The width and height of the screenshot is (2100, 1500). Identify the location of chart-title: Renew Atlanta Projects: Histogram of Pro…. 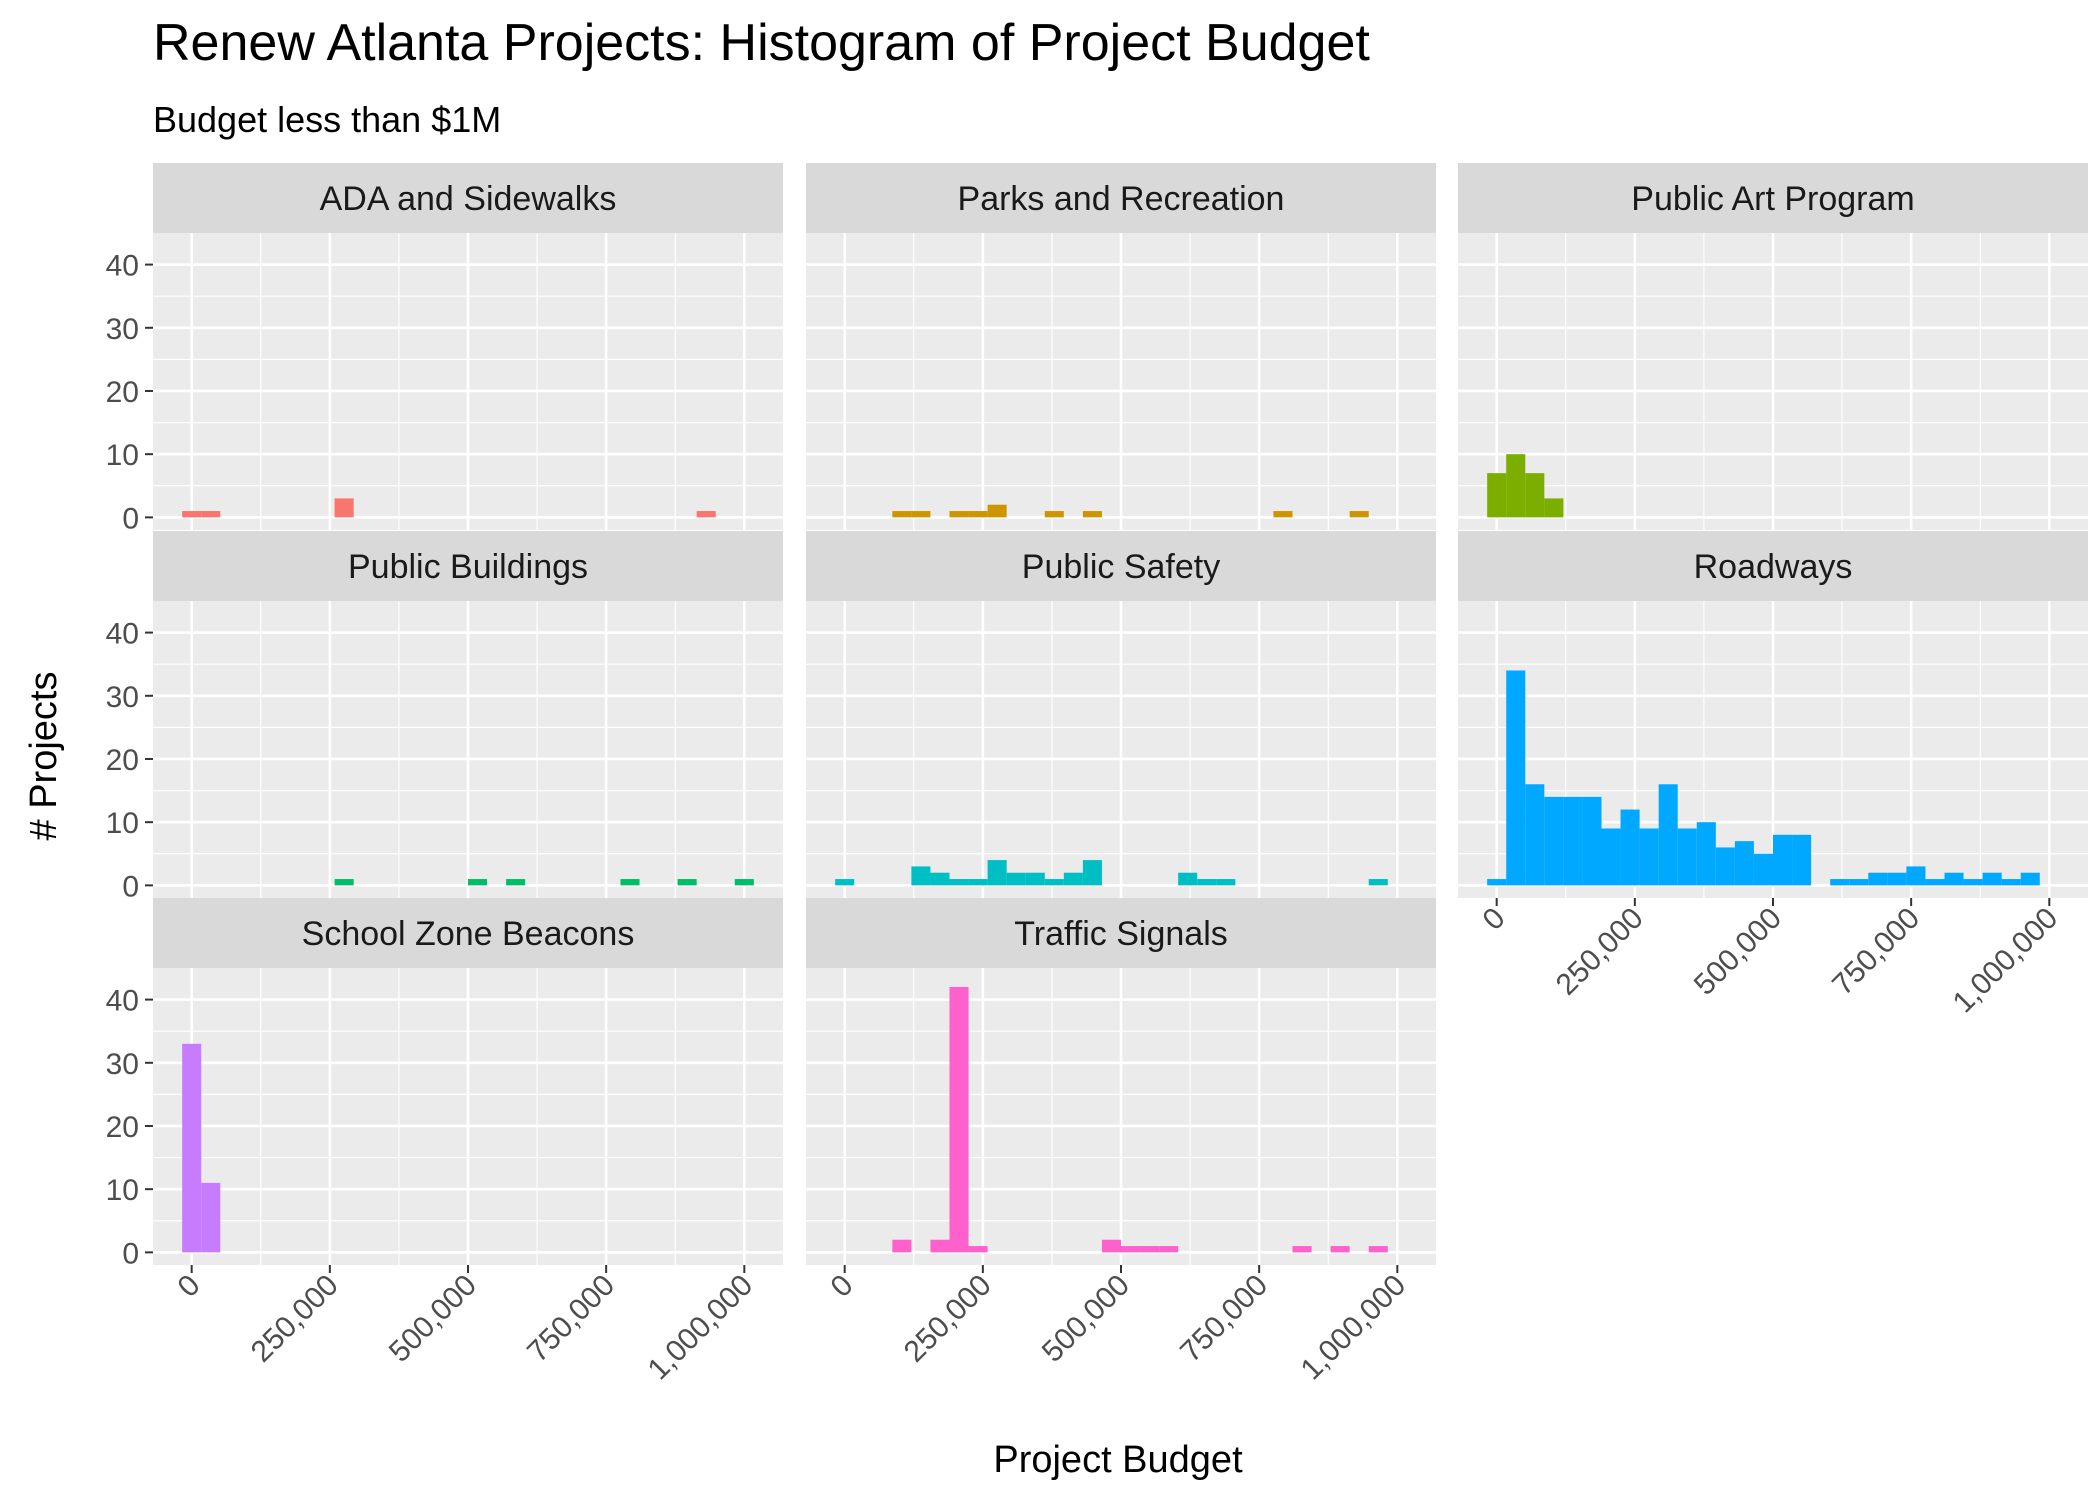
(761, 43).